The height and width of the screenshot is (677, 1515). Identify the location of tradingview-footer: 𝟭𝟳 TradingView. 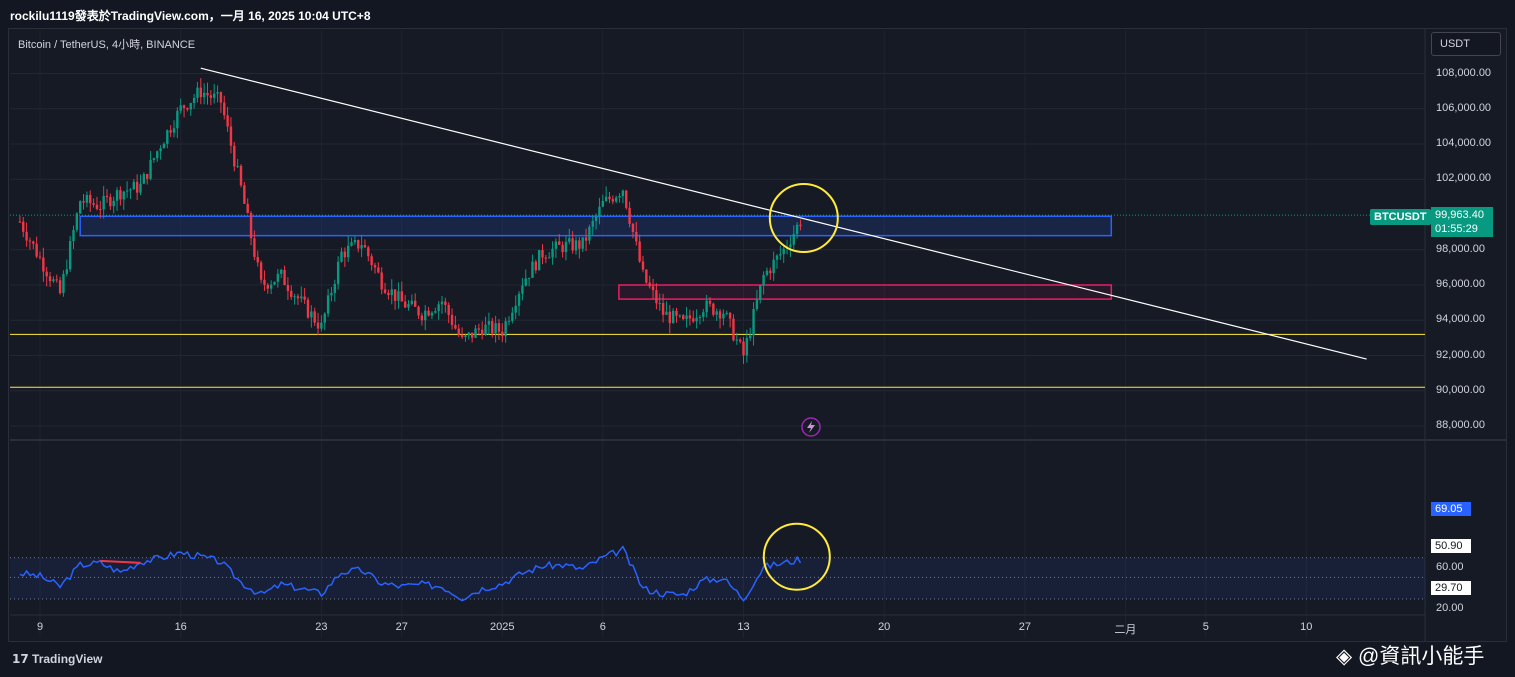
(57, 659).